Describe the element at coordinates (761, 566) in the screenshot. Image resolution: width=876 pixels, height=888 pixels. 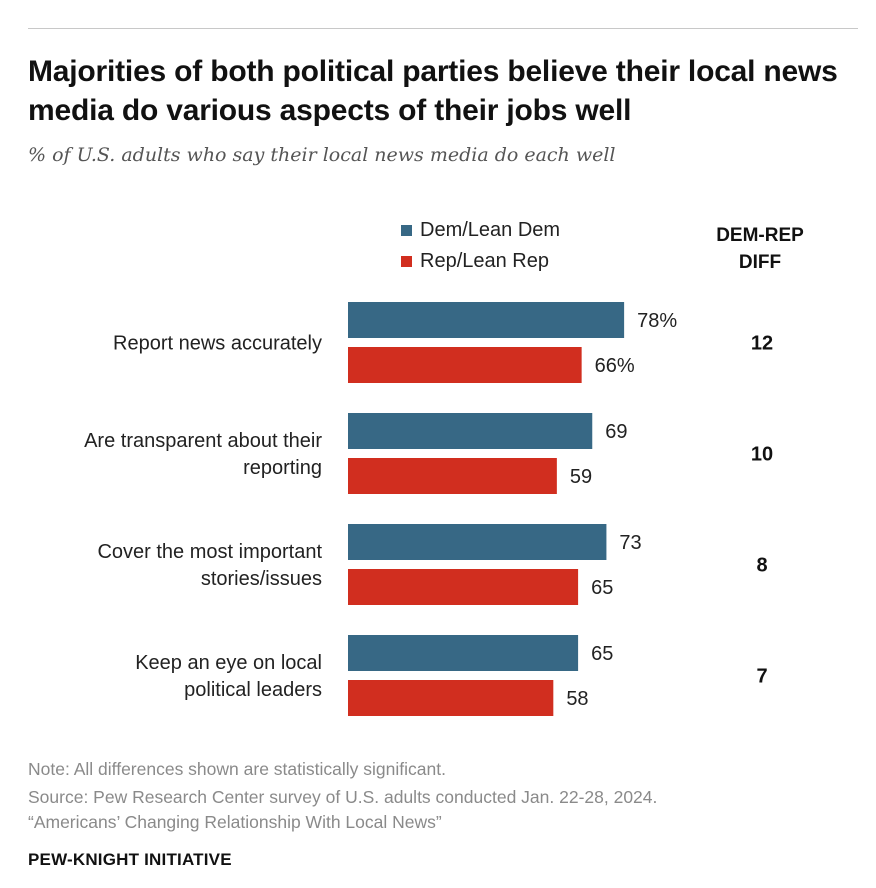
I see `diff-value: 8` at that location.